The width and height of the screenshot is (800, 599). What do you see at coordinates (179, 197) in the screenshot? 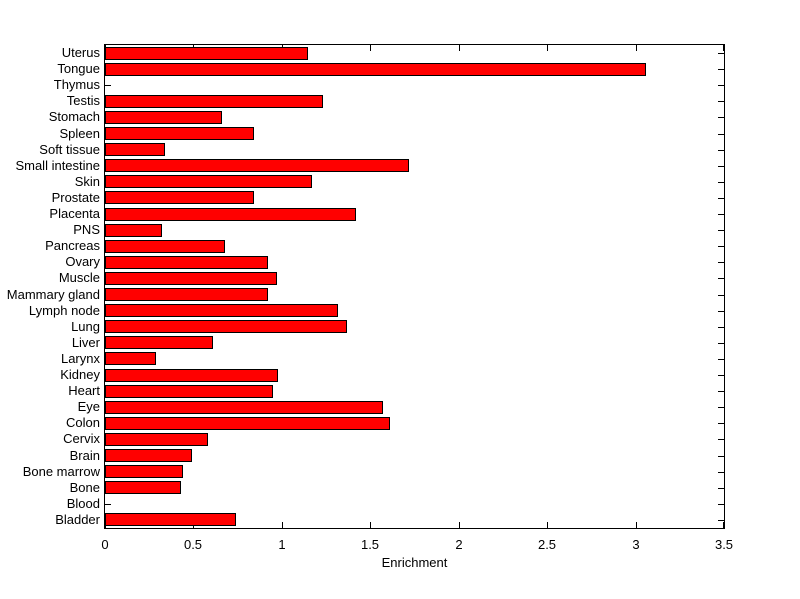
I see `bar-prostate` at bounding box center [179, 197].